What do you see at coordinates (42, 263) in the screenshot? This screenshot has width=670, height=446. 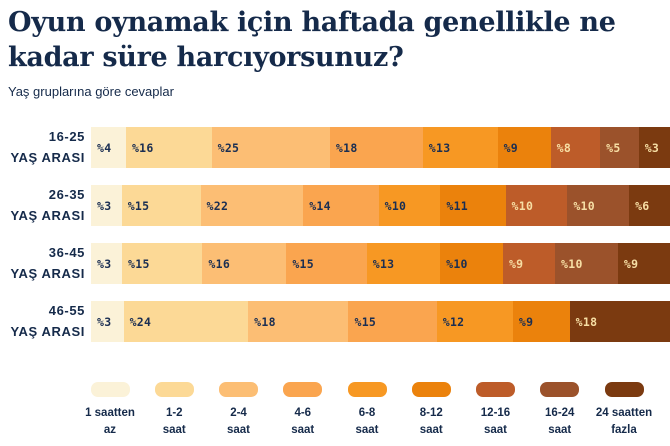 I see `row-label: 36-45 YAŞ ARASI` at bounding box center [42, 263].